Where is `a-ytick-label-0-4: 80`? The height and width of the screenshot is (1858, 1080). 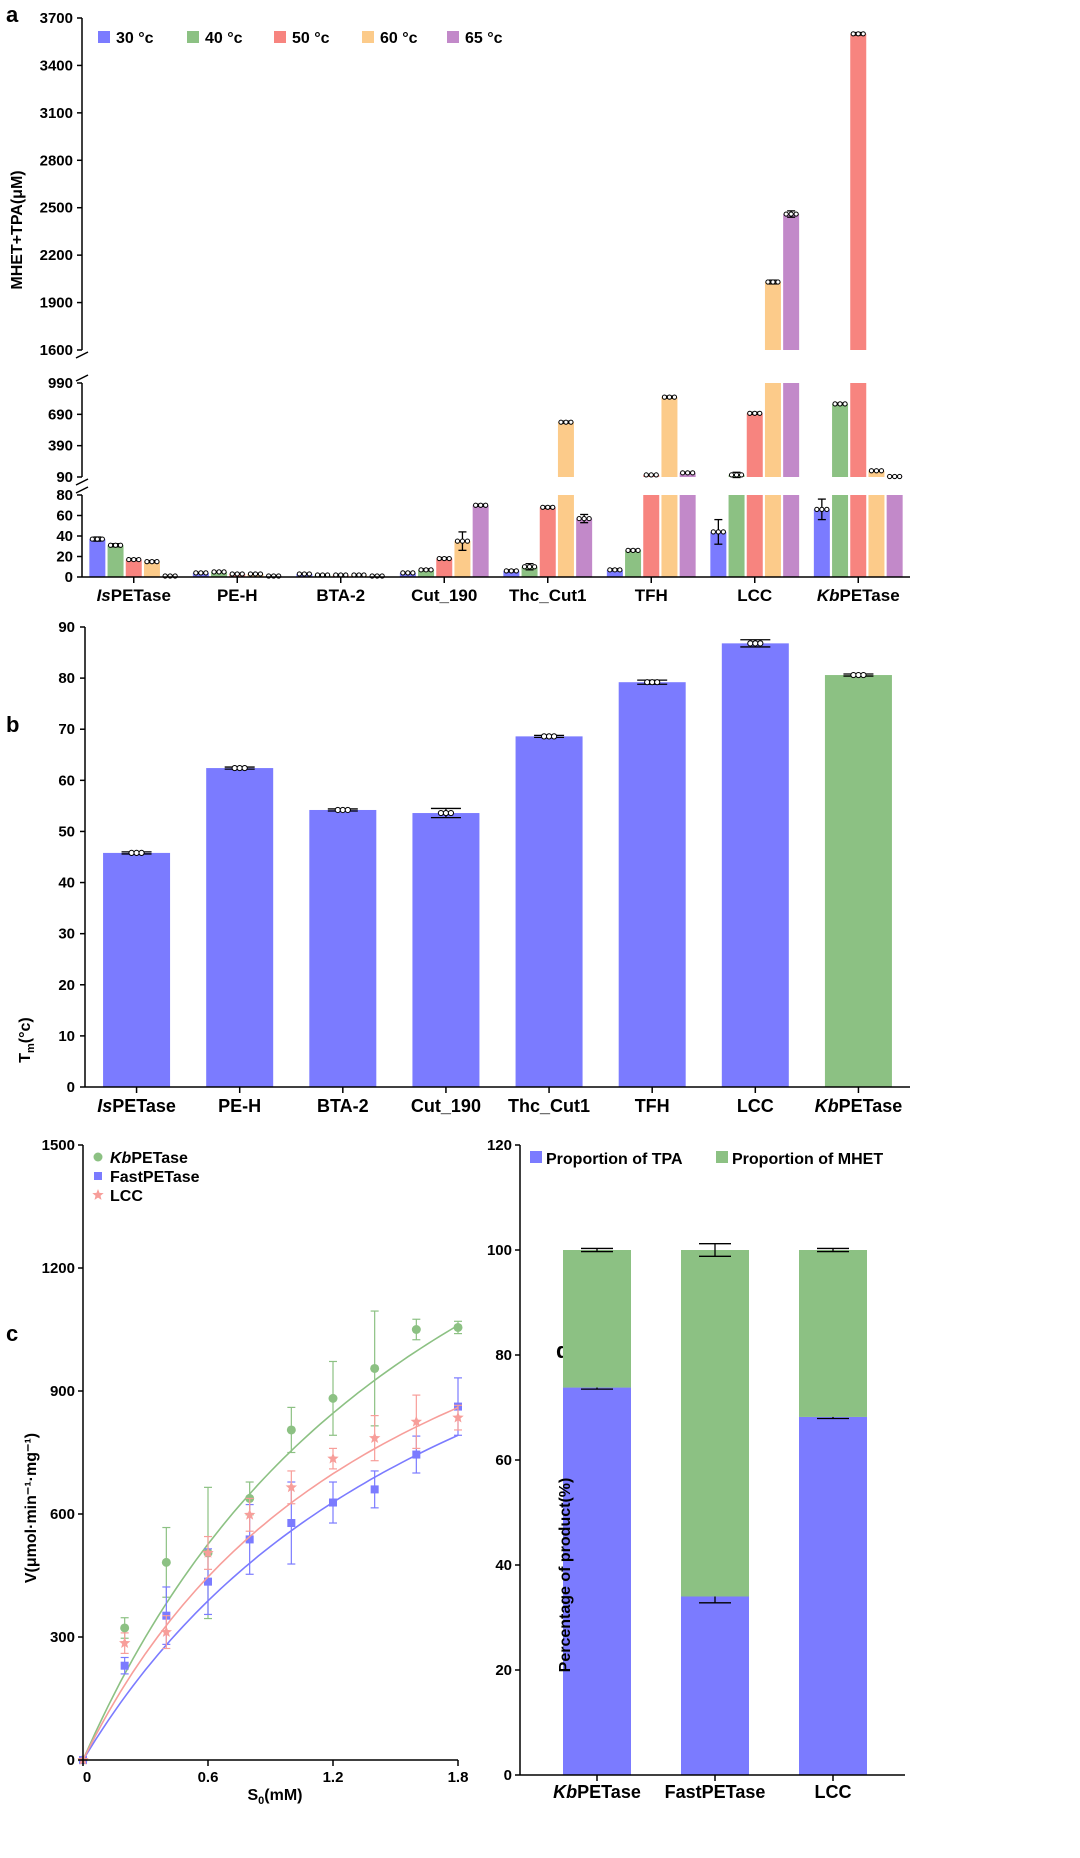
a-ytick-label-0-4: 80 is located at coordinates (64, 495).